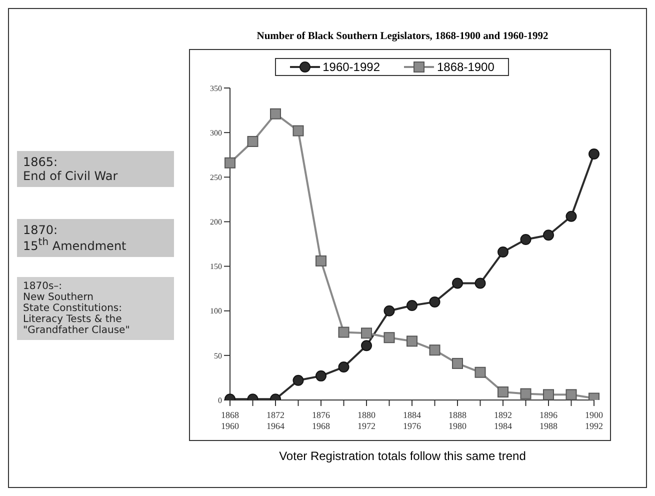  What do you see at coordinates (95, 169) in the screenshot?
I see `text: 1865: End of Civil War` at bounding box center [95, 169].